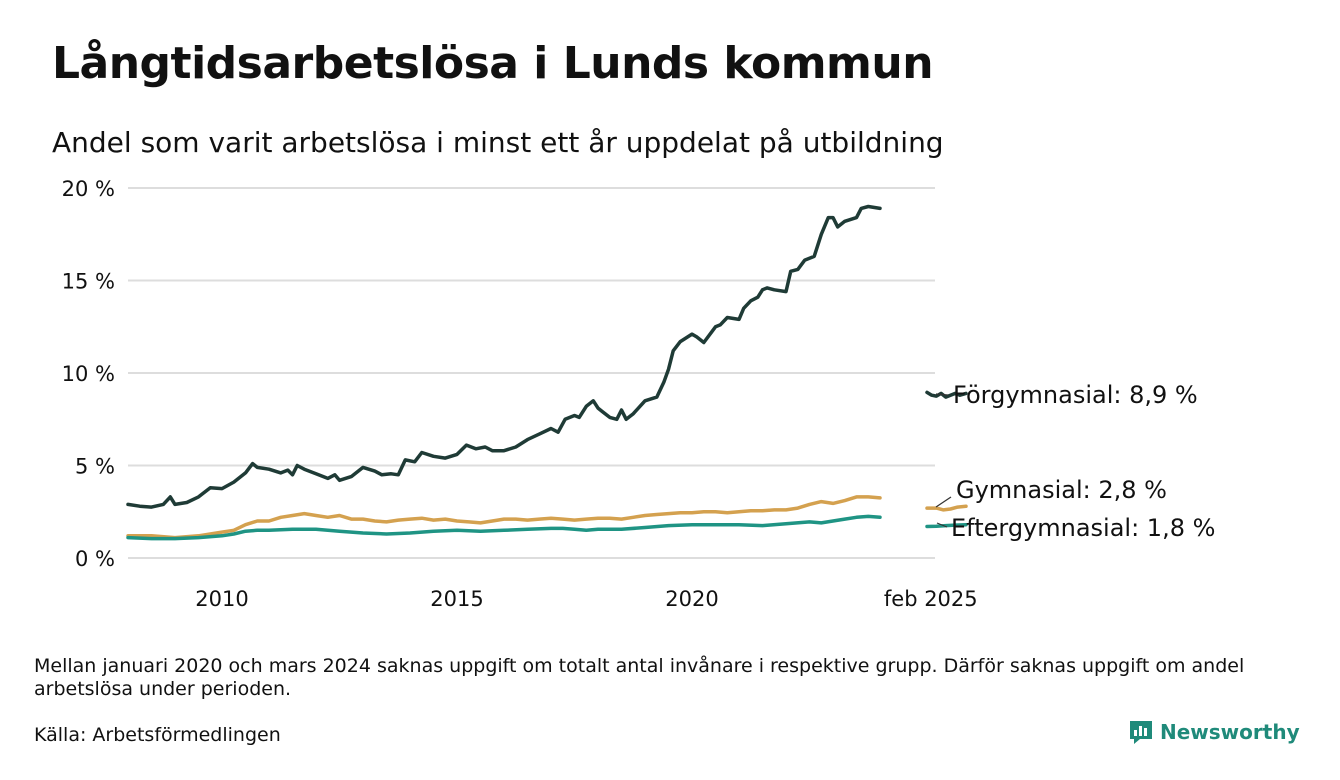 This screenshot has width=1340, height=780. I want to click on x-tick-label: 2010, so click(221, 599).